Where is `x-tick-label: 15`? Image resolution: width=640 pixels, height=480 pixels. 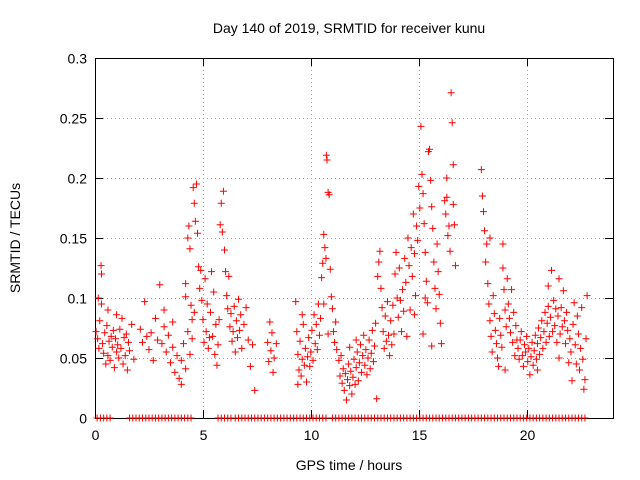 x-tick-label: 15 is located at coordinates (420, 435).